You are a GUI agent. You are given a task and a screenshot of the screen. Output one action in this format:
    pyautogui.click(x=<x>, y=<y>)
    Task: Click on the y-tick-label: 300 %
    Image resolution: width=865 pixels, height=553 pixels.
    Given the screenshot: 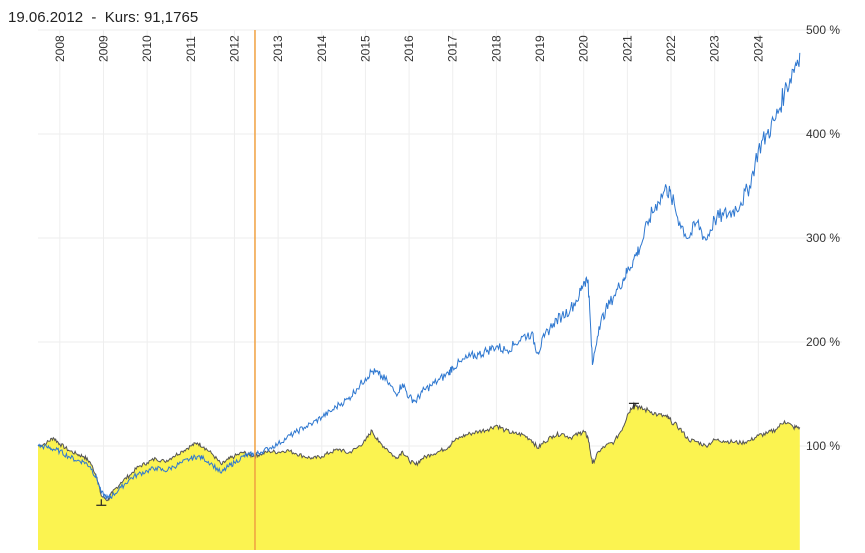 What is the action you would take?
    pyautogui.click(x=823, y=238)
    